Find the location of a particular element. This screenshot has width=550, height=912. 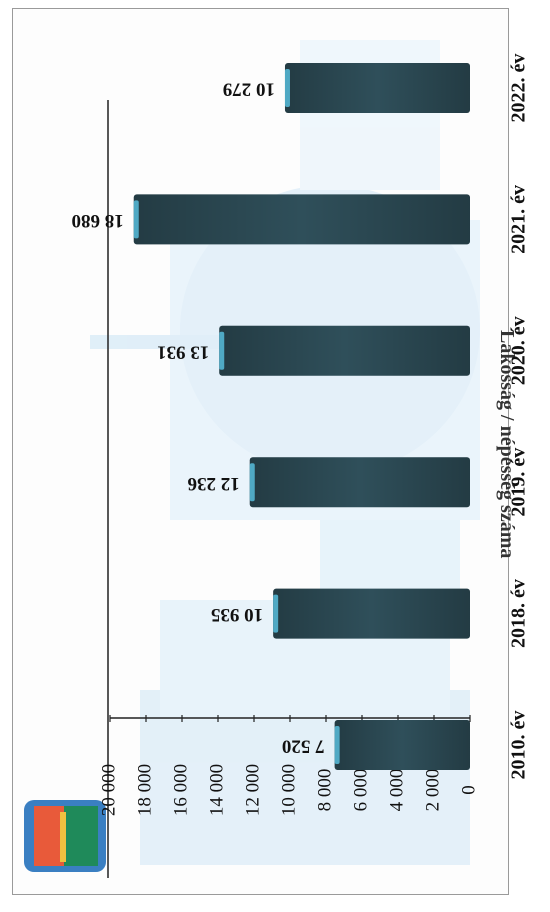

data-label: 12 236 is located at coordinates (214, 483).